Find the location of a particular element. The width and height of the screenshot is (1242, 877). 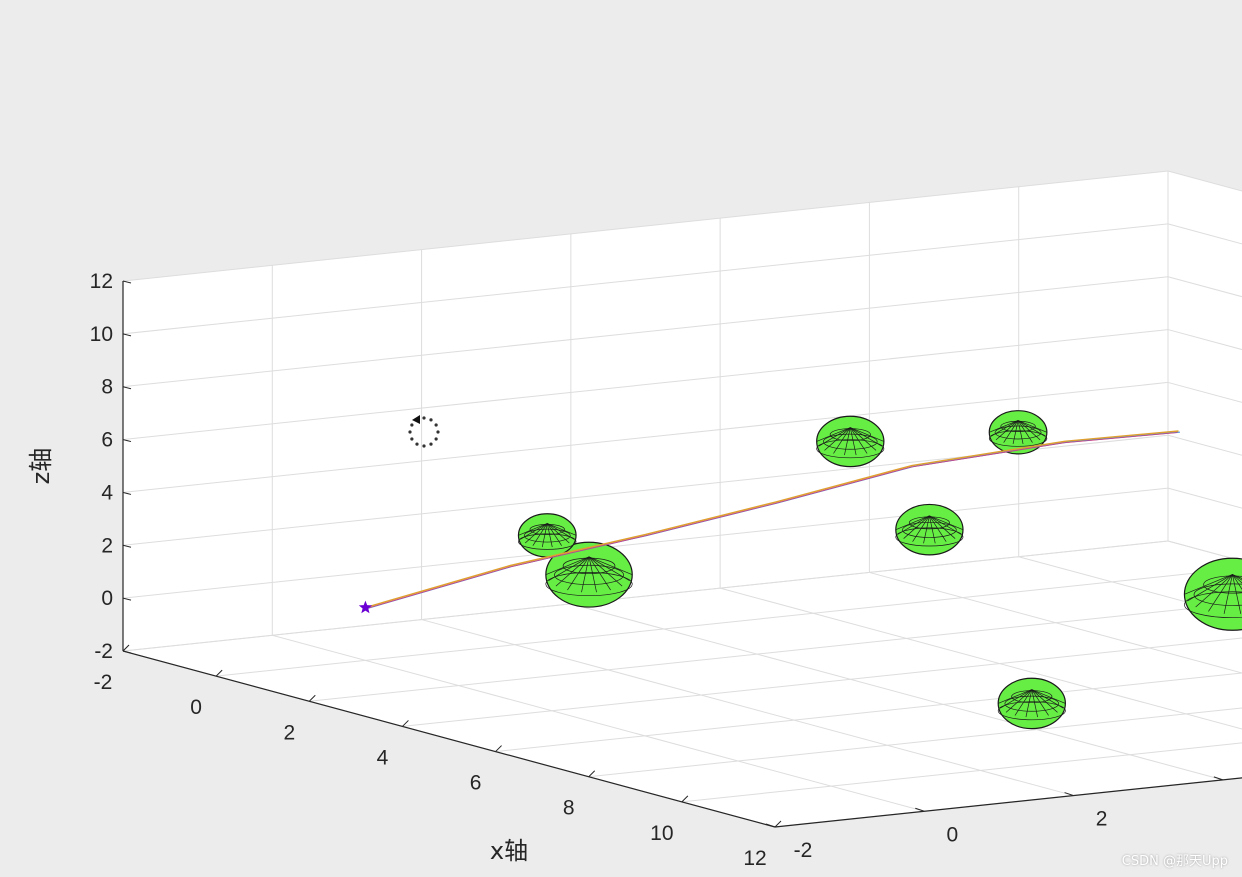

tree-path is located at coordinates (772, 520).